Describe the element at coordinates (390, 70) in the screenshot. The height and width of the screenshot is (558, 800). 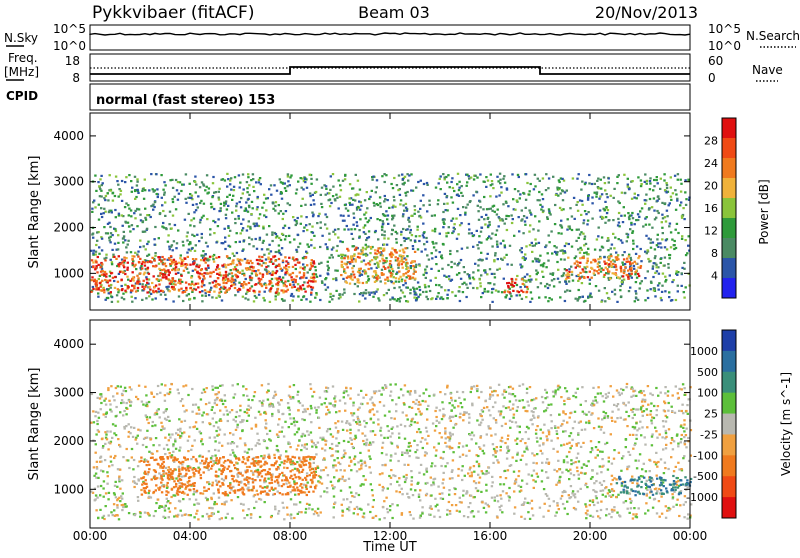
I see `freq-trace` at that location.